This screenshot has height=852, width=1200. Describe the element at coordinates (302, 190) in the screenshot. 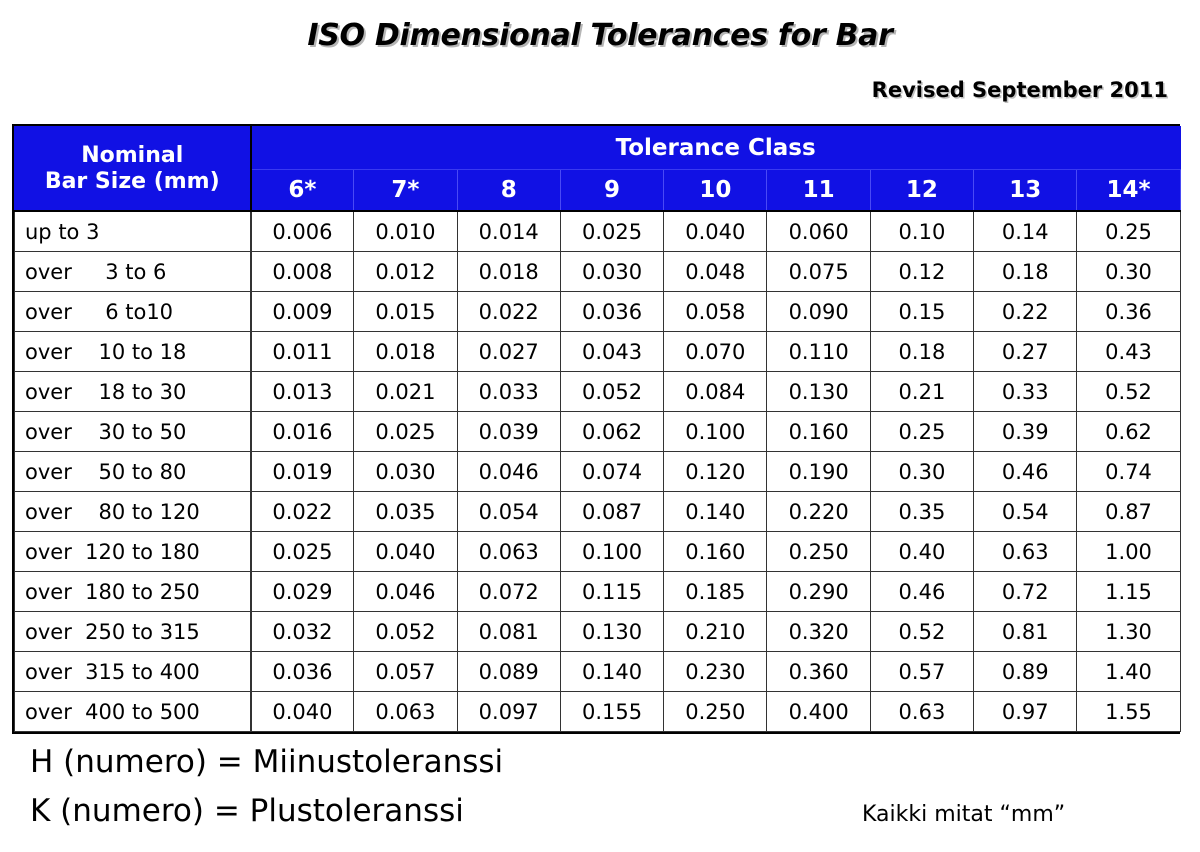

I see `column-header-class-6star: 6*` at that location.